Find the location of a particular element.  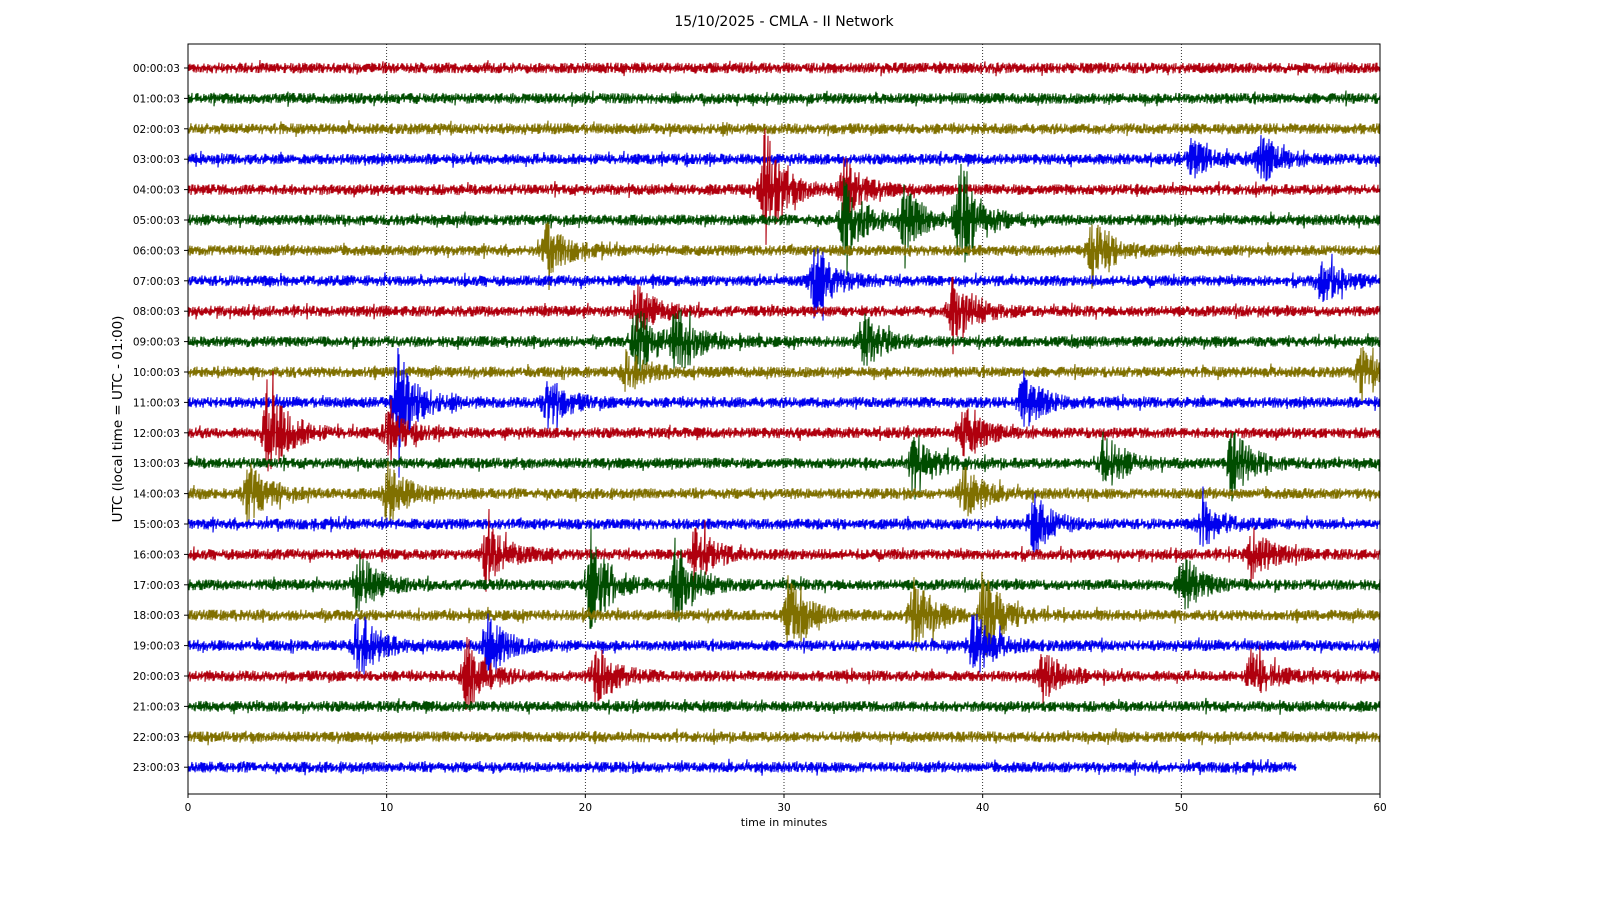

y-tick-label-8: 08:00:03 is located at coordinates (156, 312).